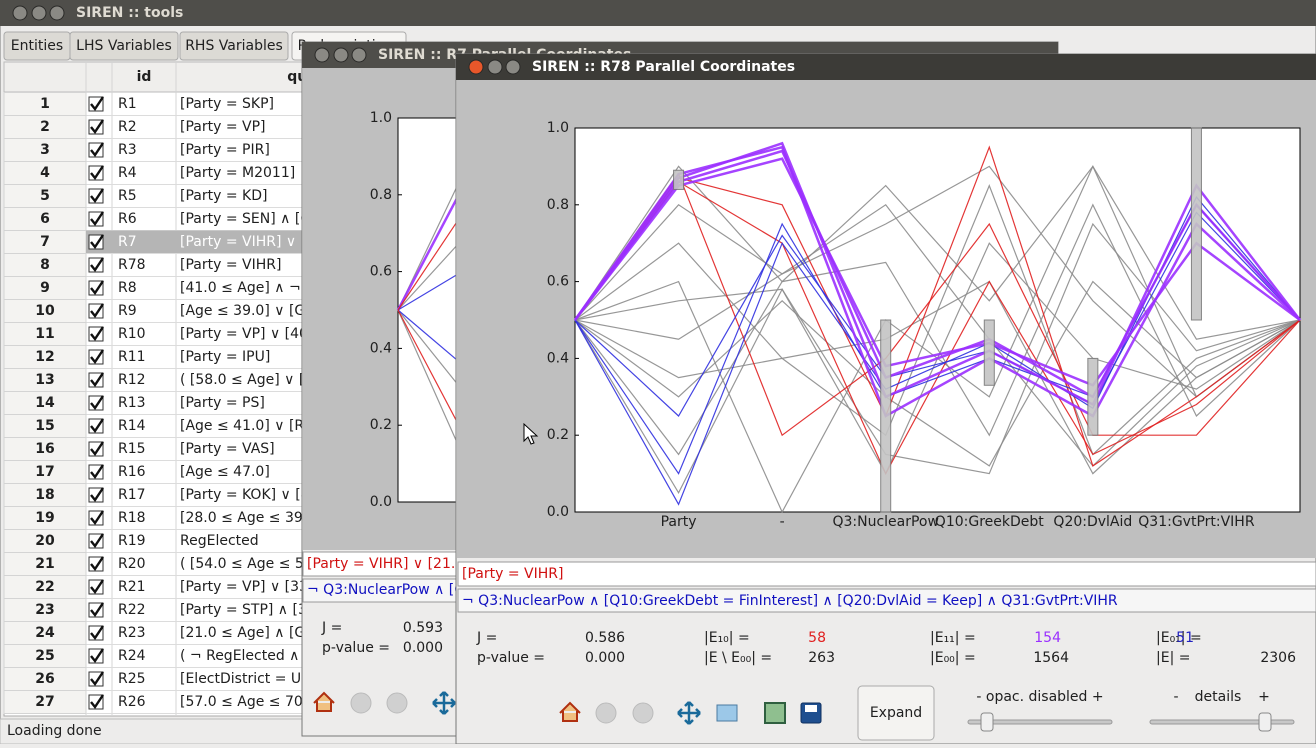 The image size is (1316, 748). Describe the element at coordinates (245, 610) in the screenshot. I see `rule-query: [Party = STP] ∧ [3.` at that location.